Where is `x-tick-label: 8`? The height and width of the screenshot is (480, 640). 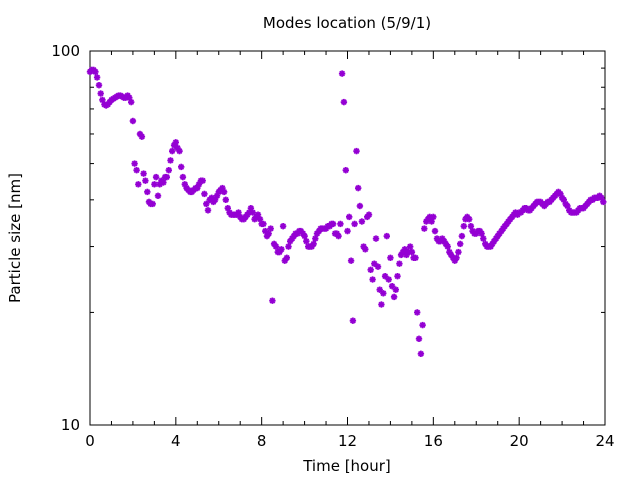 x-tick-label: 8 is located at coordinates (262, 441).